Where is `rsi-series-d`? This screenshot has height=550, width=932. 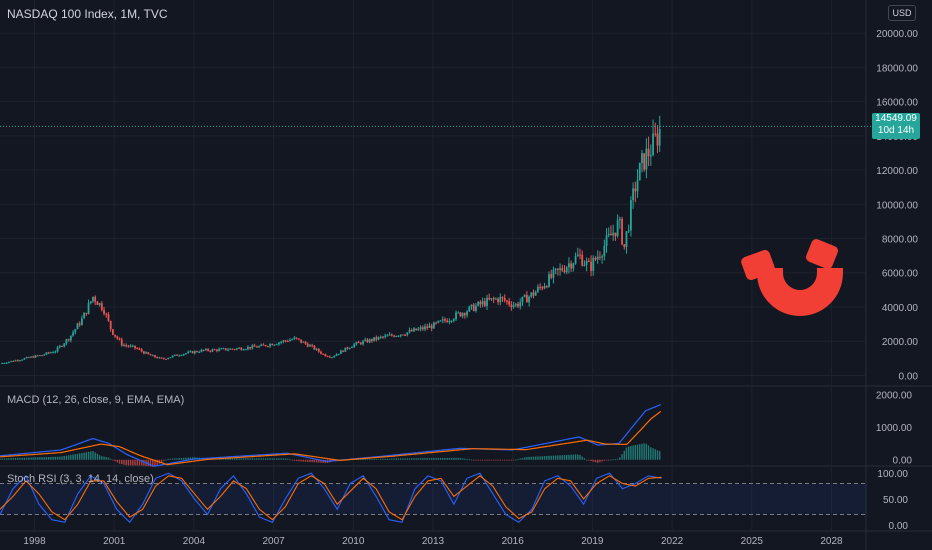 rsi-series-d is located at coordinates (331, 498).